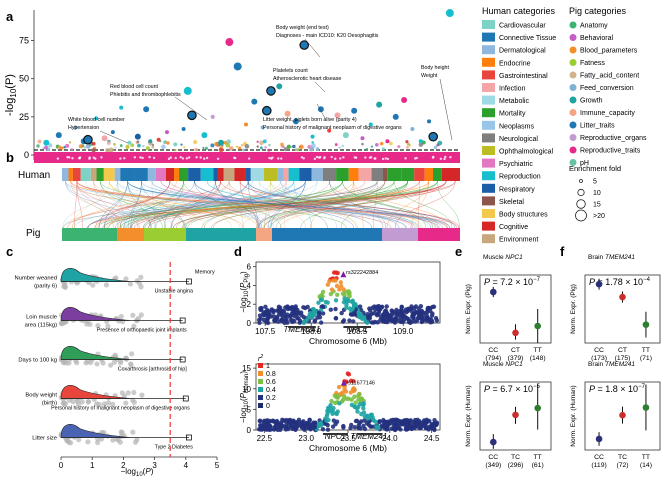 This screenshot has width=669, height=479. What do you see at coordinates (512, 89) in the screenshot?
I see `legend-human-label: Infection` at bounding box center [512, 89].